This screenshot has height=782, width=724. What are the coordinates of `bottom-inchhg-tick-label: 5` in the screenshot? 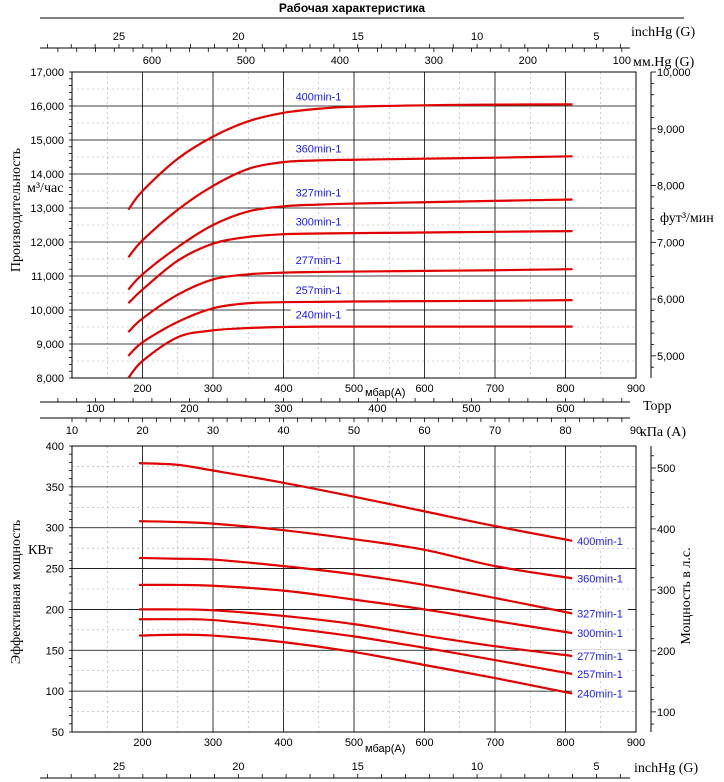 It's located at (596, 767).